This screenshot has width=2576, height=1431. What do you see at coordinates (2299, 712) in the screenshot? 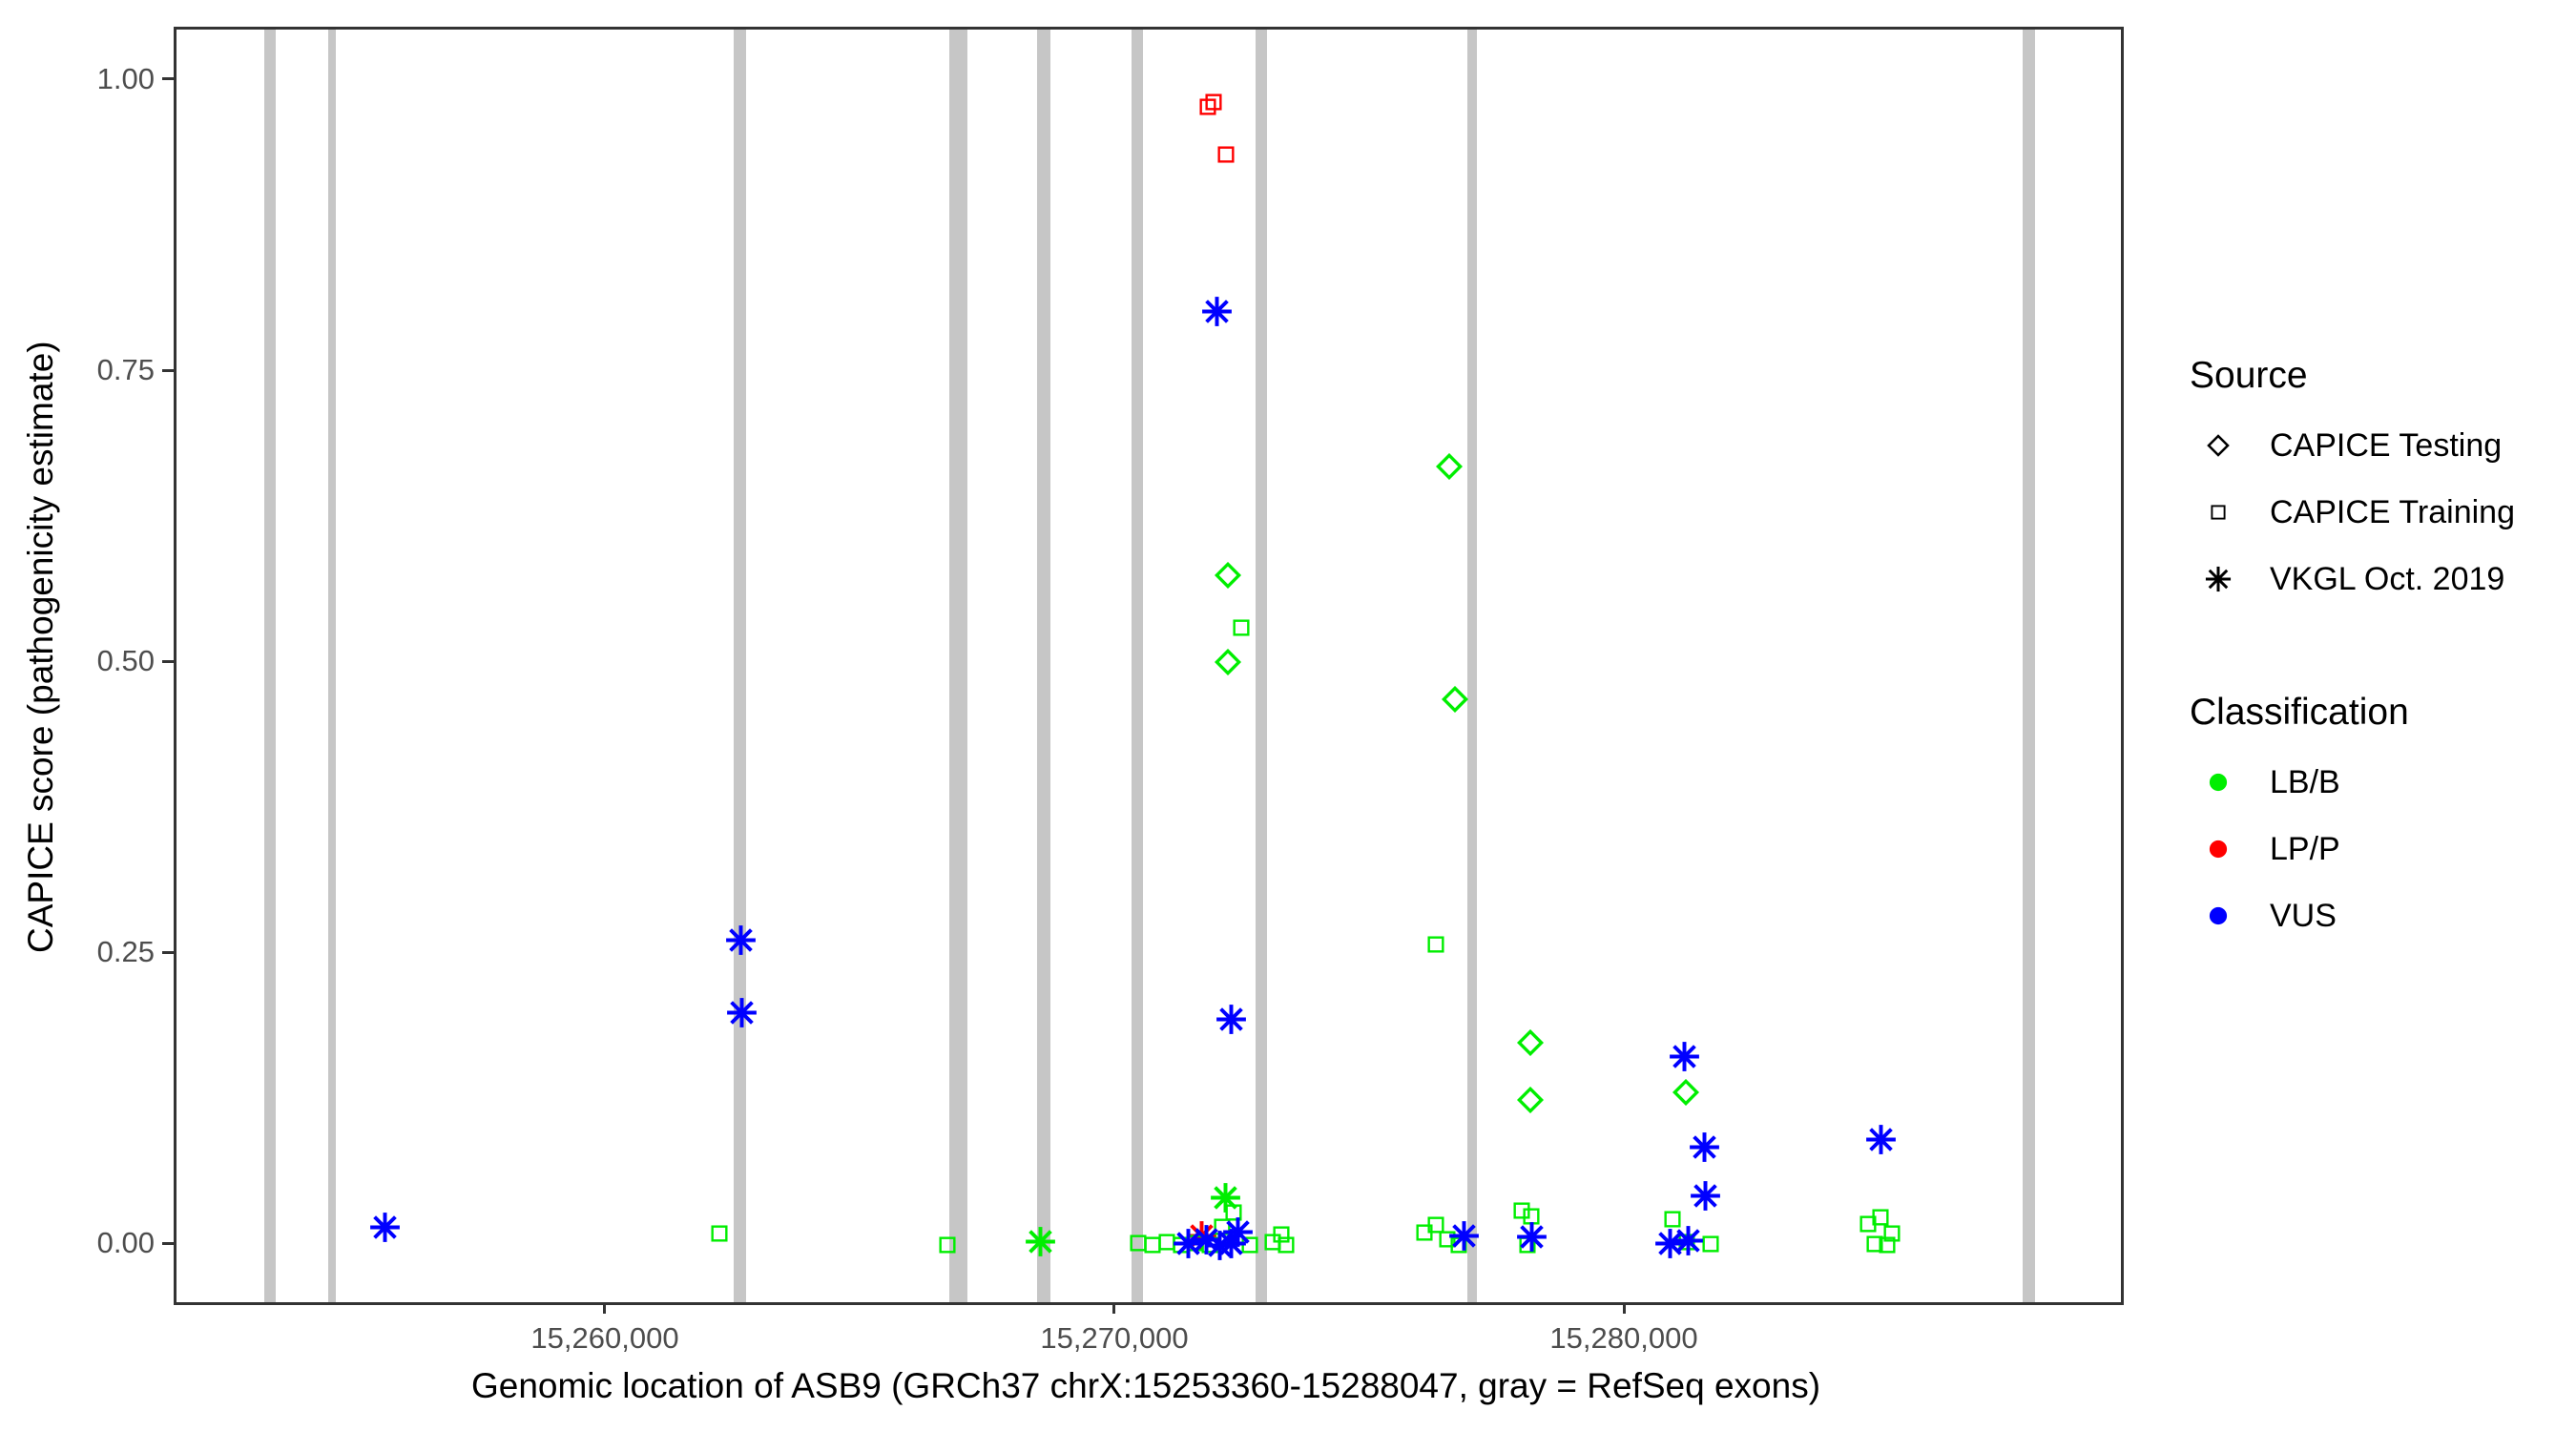
I see `legend-classification-title: Classification` at bounding box center [2299, 712].